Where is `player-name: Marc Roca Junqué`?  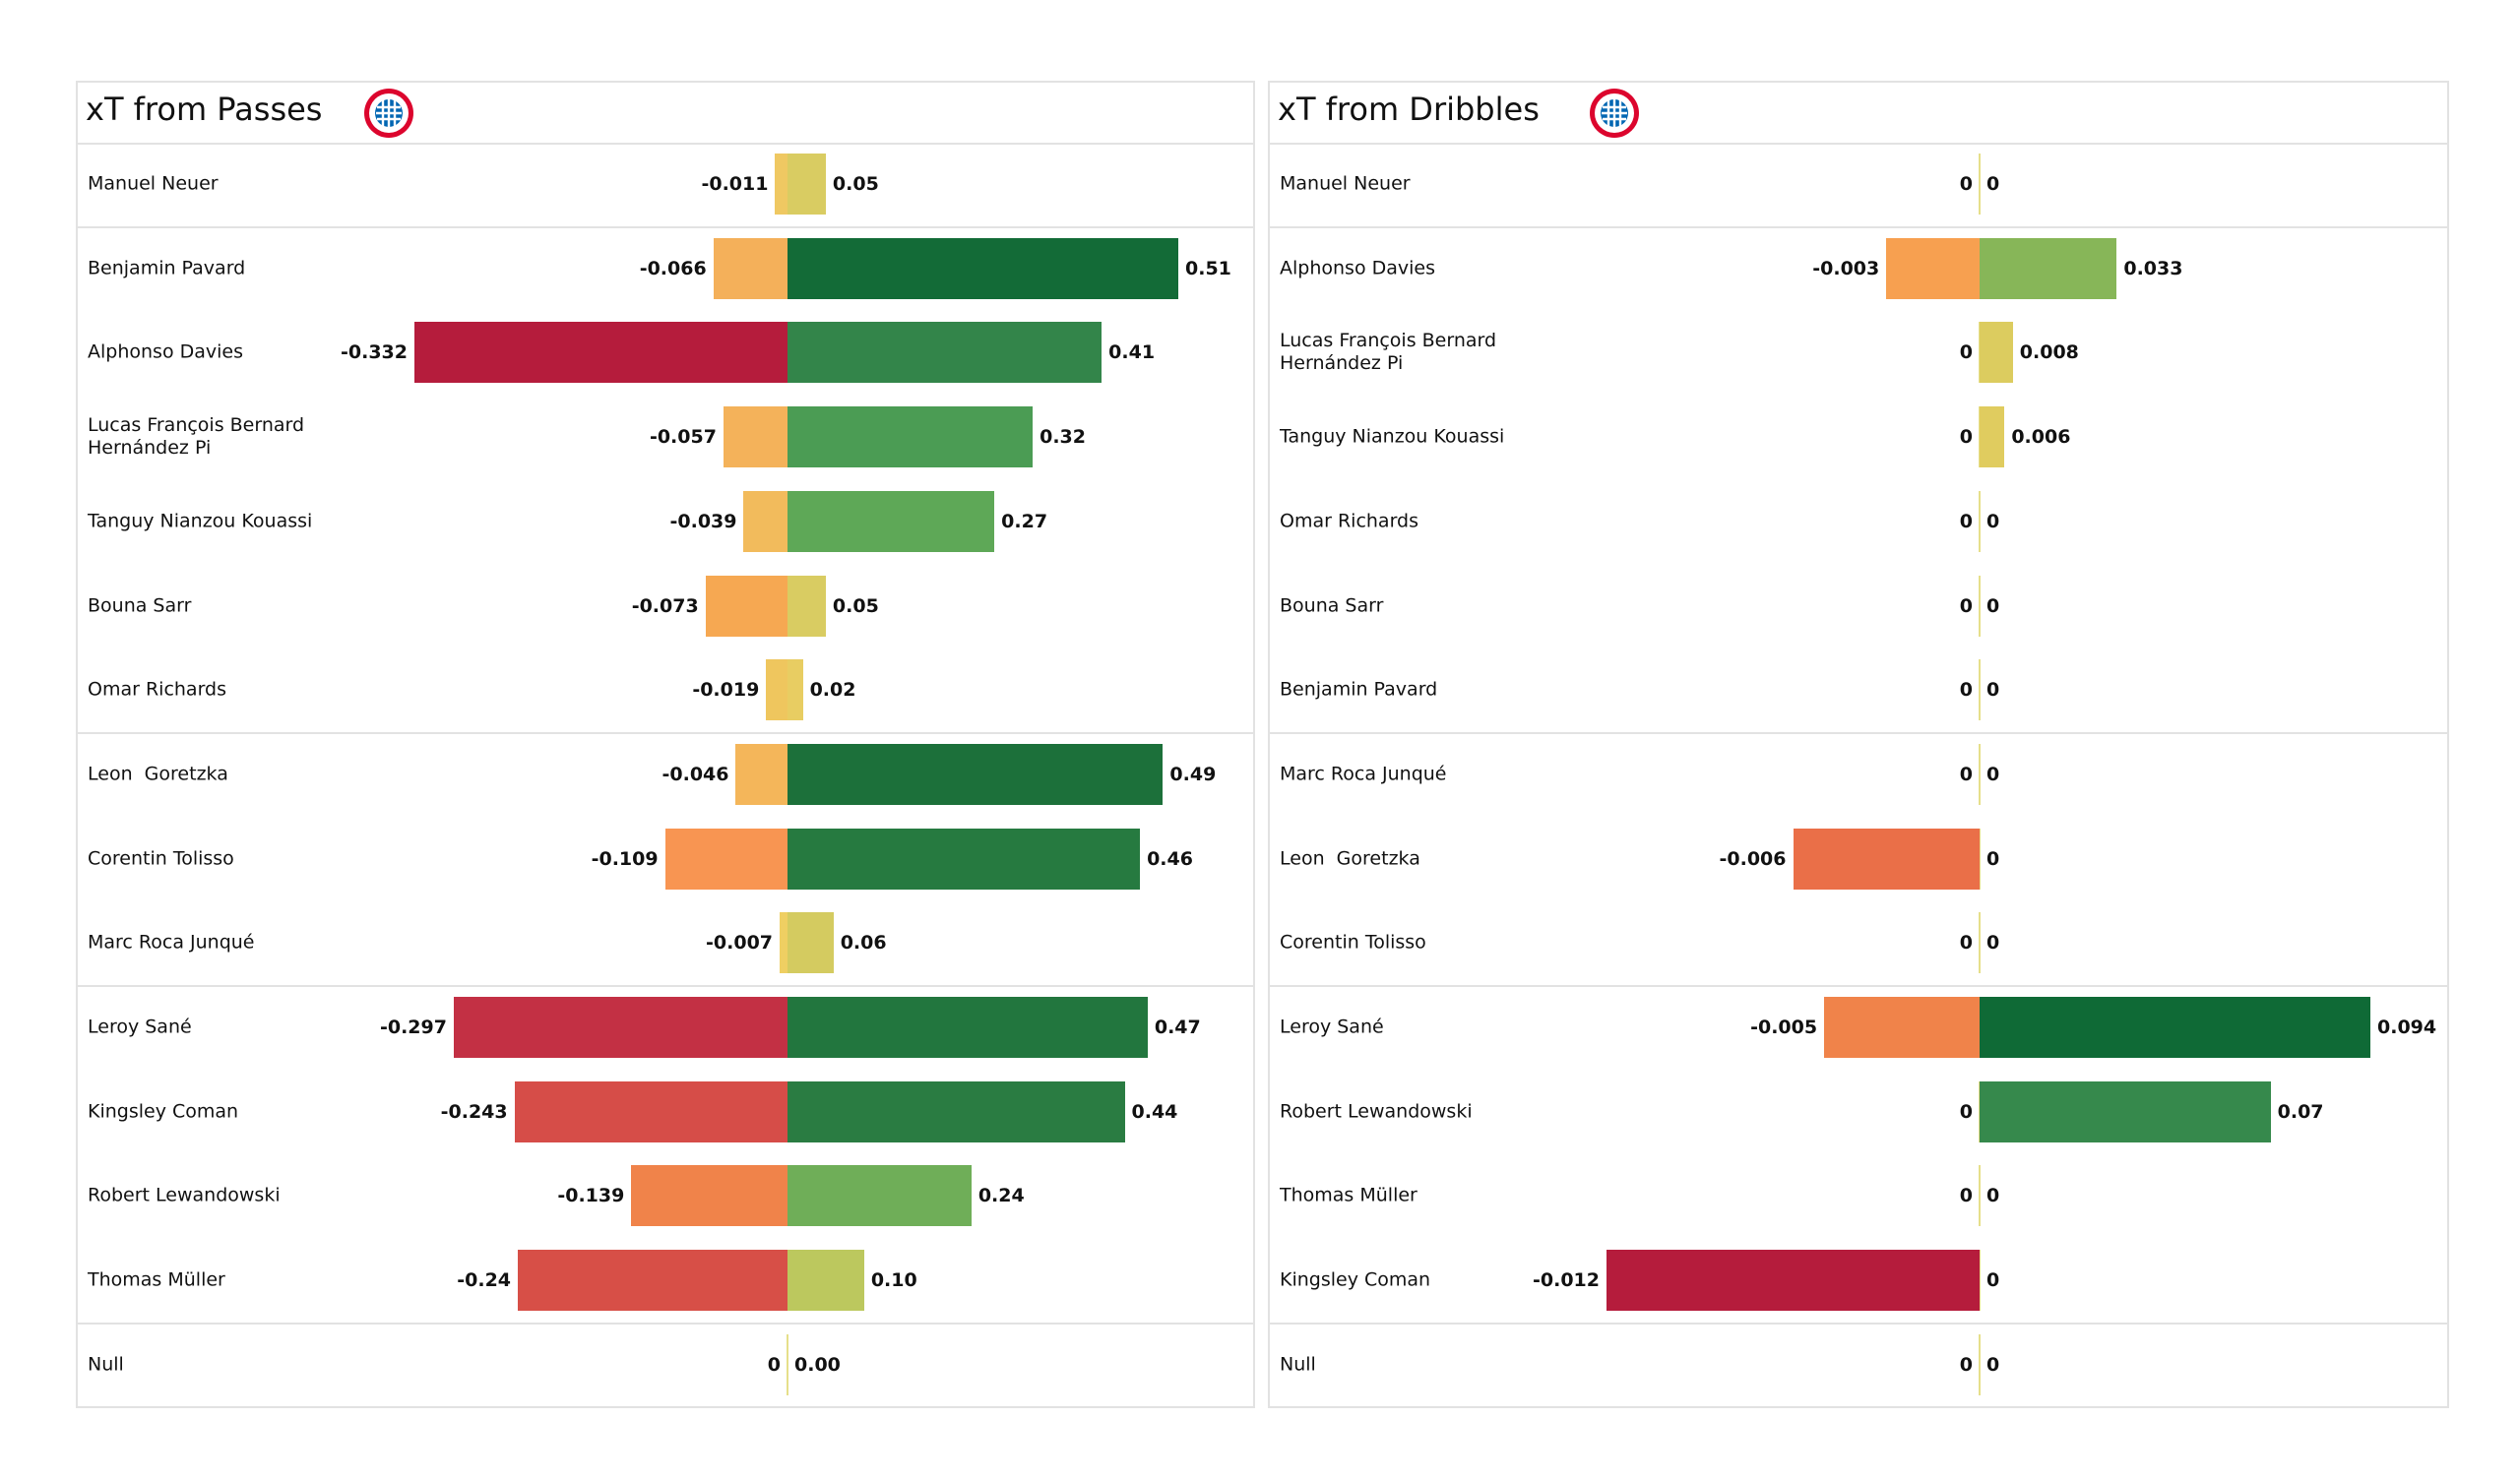 player-name: Marc Roca Junqué is located at coordinates (171, 943).